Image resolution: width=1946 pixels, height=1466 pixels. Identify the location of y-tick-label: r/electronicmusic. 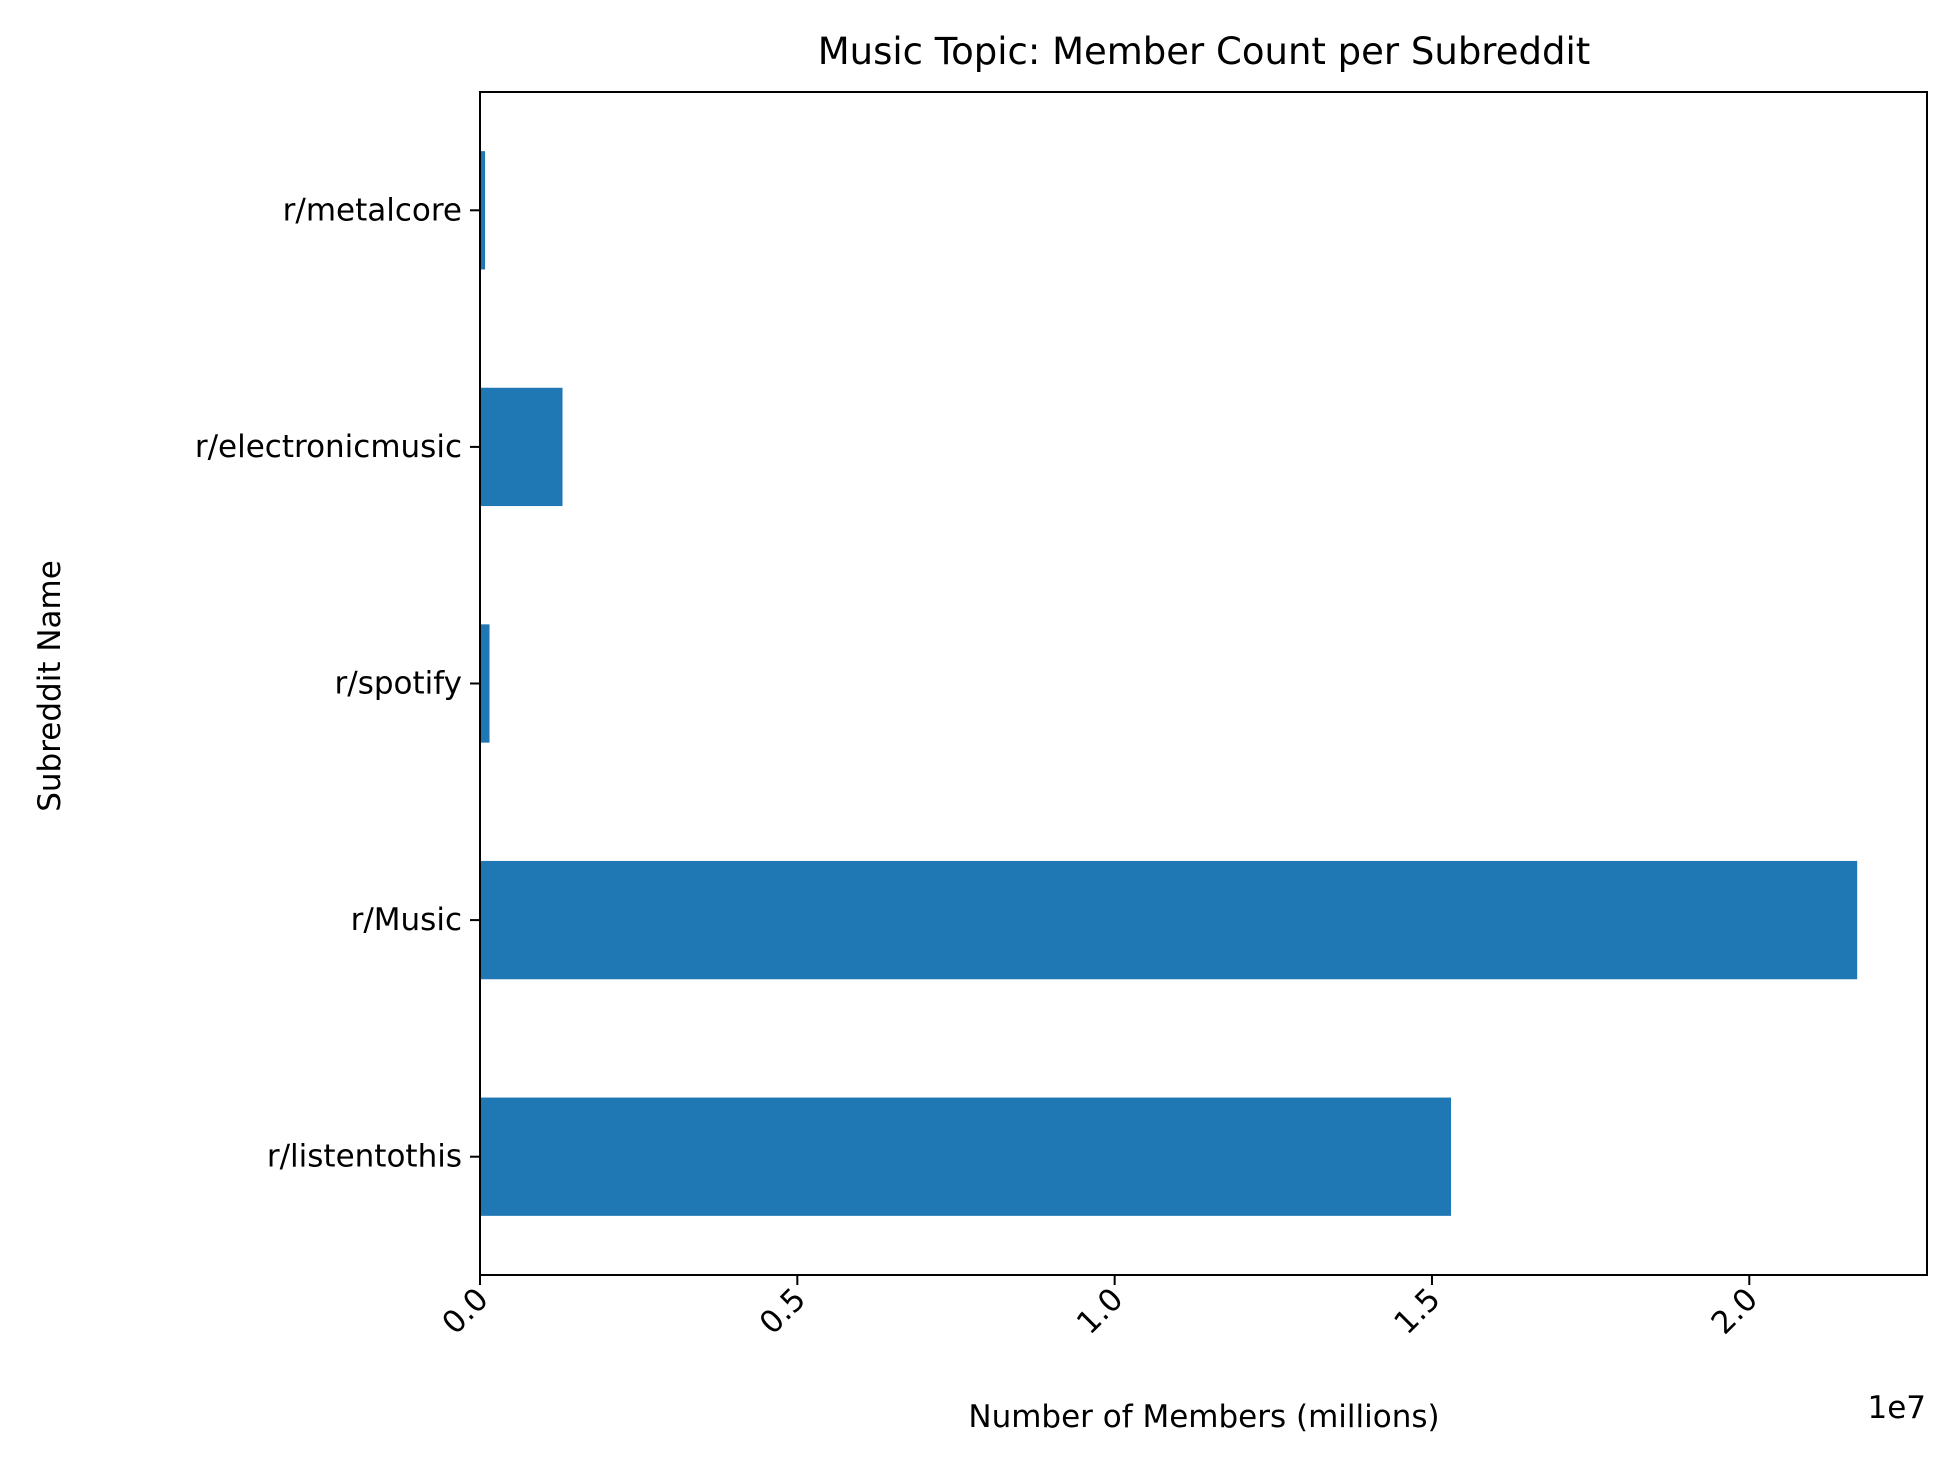
(328, 447).